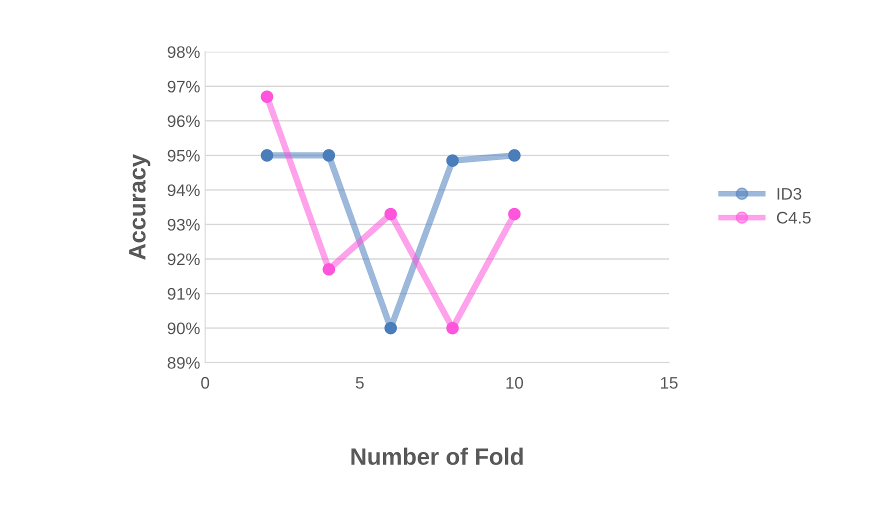 The image size is (892, 518). What do you see at coordinates (184, 363) in the screenshot?
I see `y-tick-label: 89%` at bounding box center [184, 363].